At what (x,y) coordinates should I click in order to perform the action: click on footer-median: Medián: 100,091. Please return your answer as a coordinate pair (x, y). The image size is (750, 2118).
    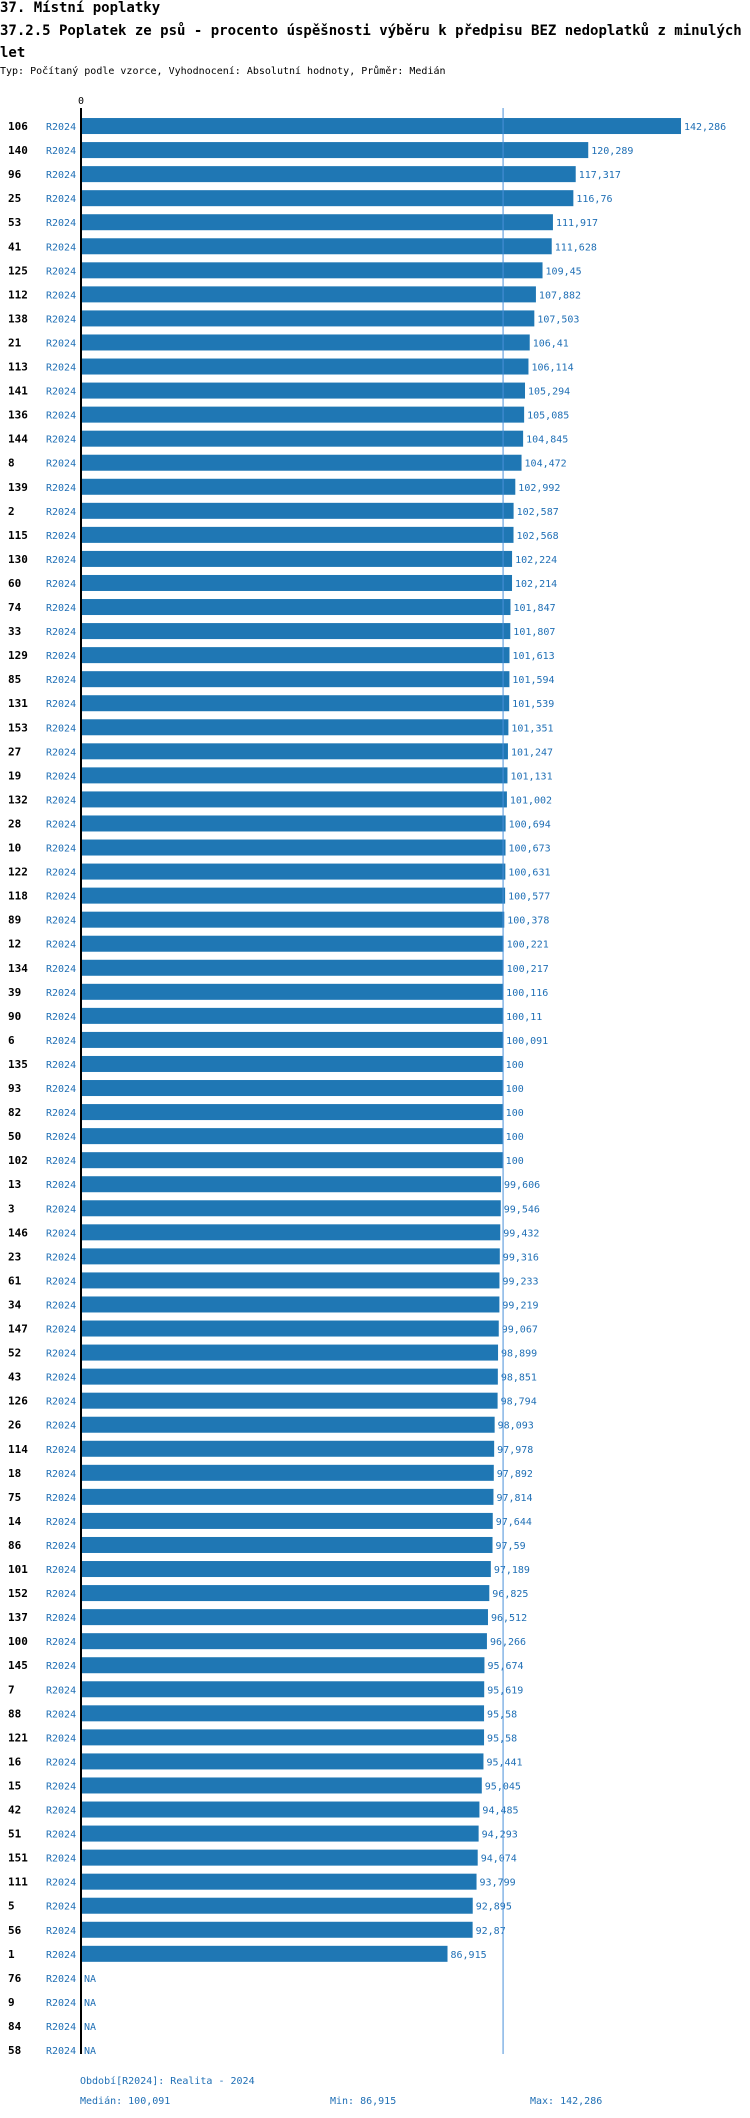
    Looking at the image, I should click on (125, 2101).